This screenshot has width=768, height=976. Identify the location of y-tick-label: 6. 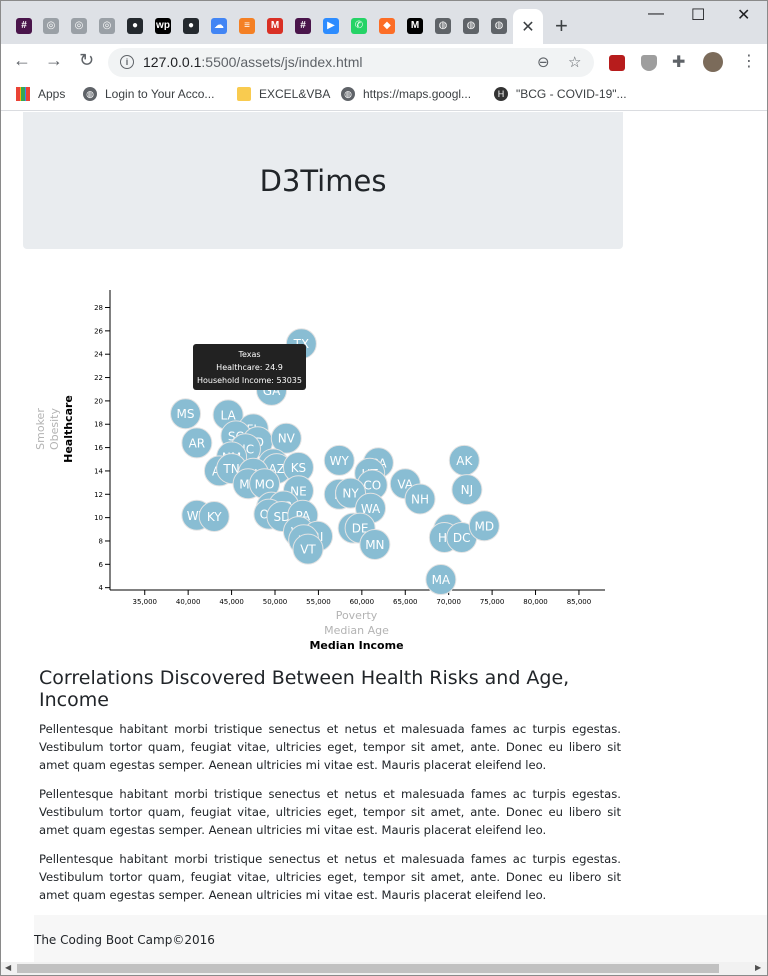
(101, 565).